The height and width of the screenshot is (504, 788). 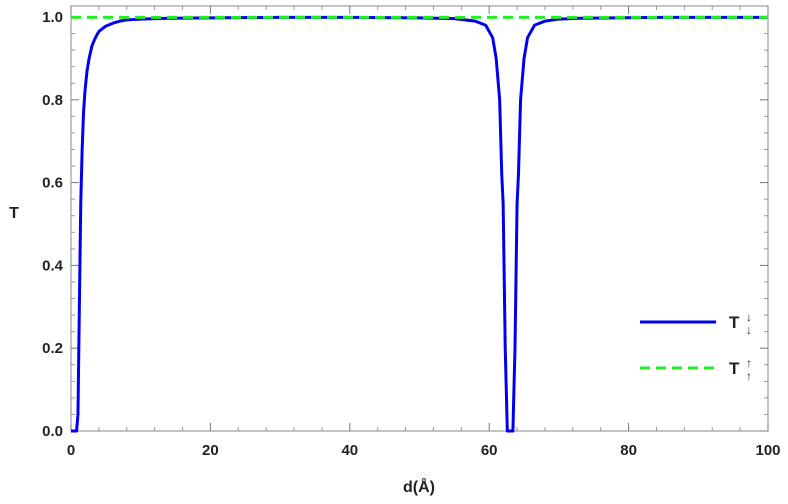 What do you see at coordinates (52, 348) in the screenshot?
I see `y-tick-label: 0.2` at bounding box center [52, 348].